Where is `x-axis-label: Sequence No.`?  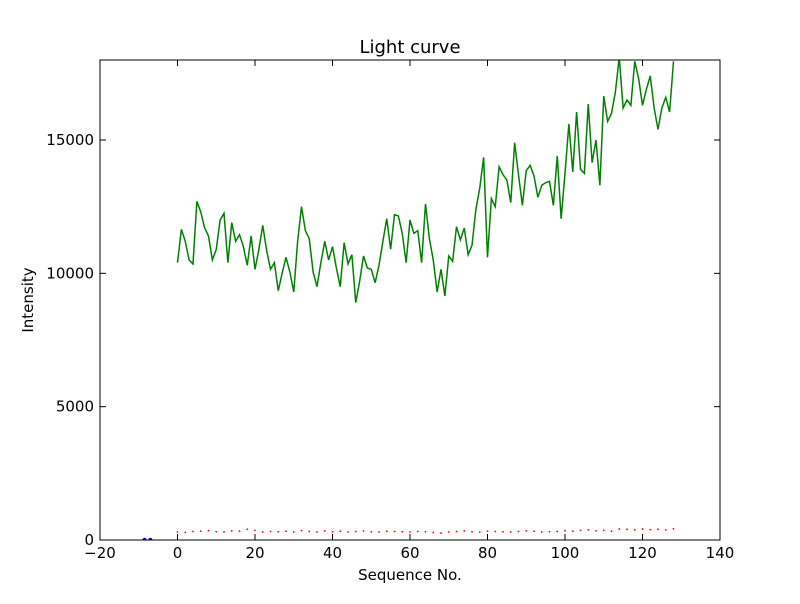 x-axis-label: Sequence No. is located at coordinates (410, 575).